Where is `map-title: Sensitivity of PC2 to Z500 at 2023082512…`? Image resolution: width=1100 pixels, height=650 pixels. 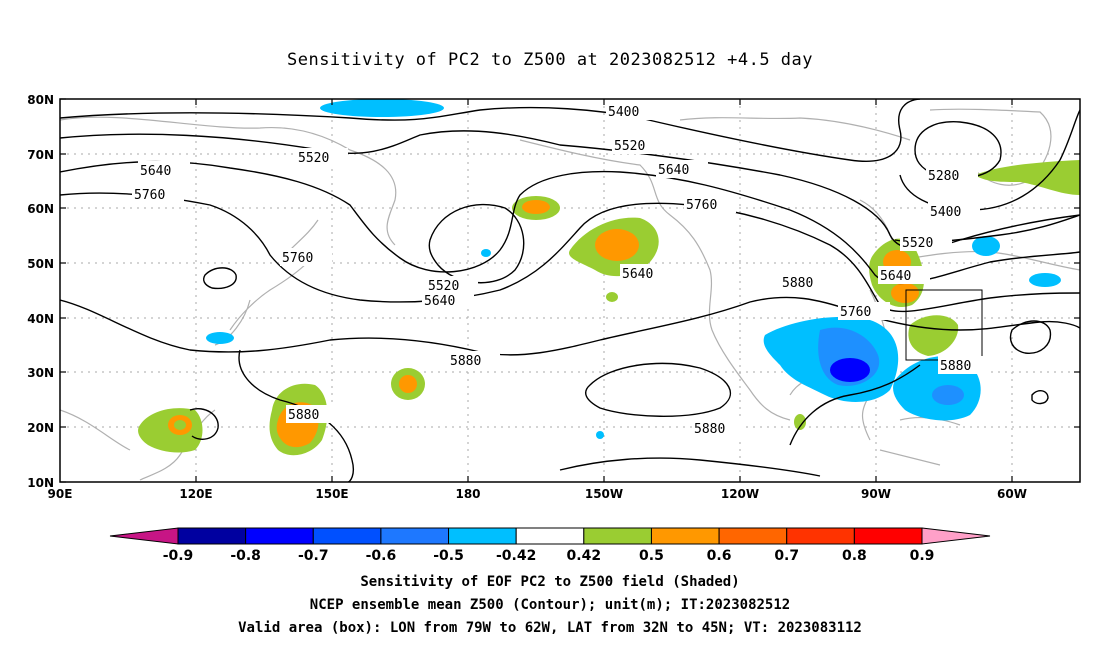 map-title: Sensitivity of PC2 to Z500 at 2023082512… is located at coordinates (549, 60).